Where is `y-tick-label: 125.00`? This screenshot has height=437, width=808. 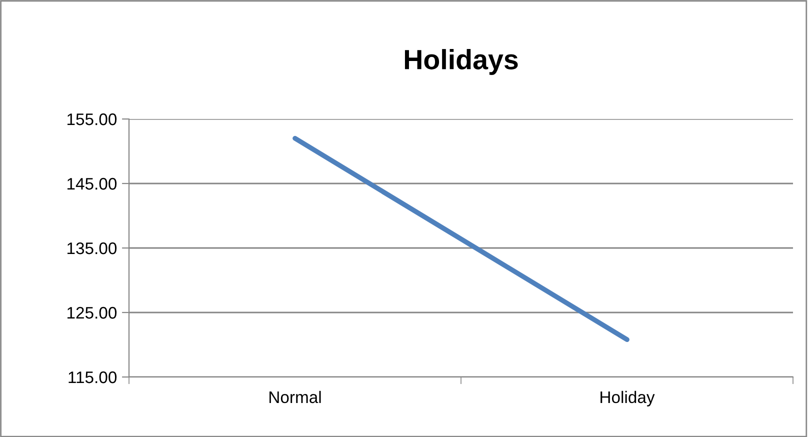 y-tick-label: 125.00 is located at coordinates (92, 312).